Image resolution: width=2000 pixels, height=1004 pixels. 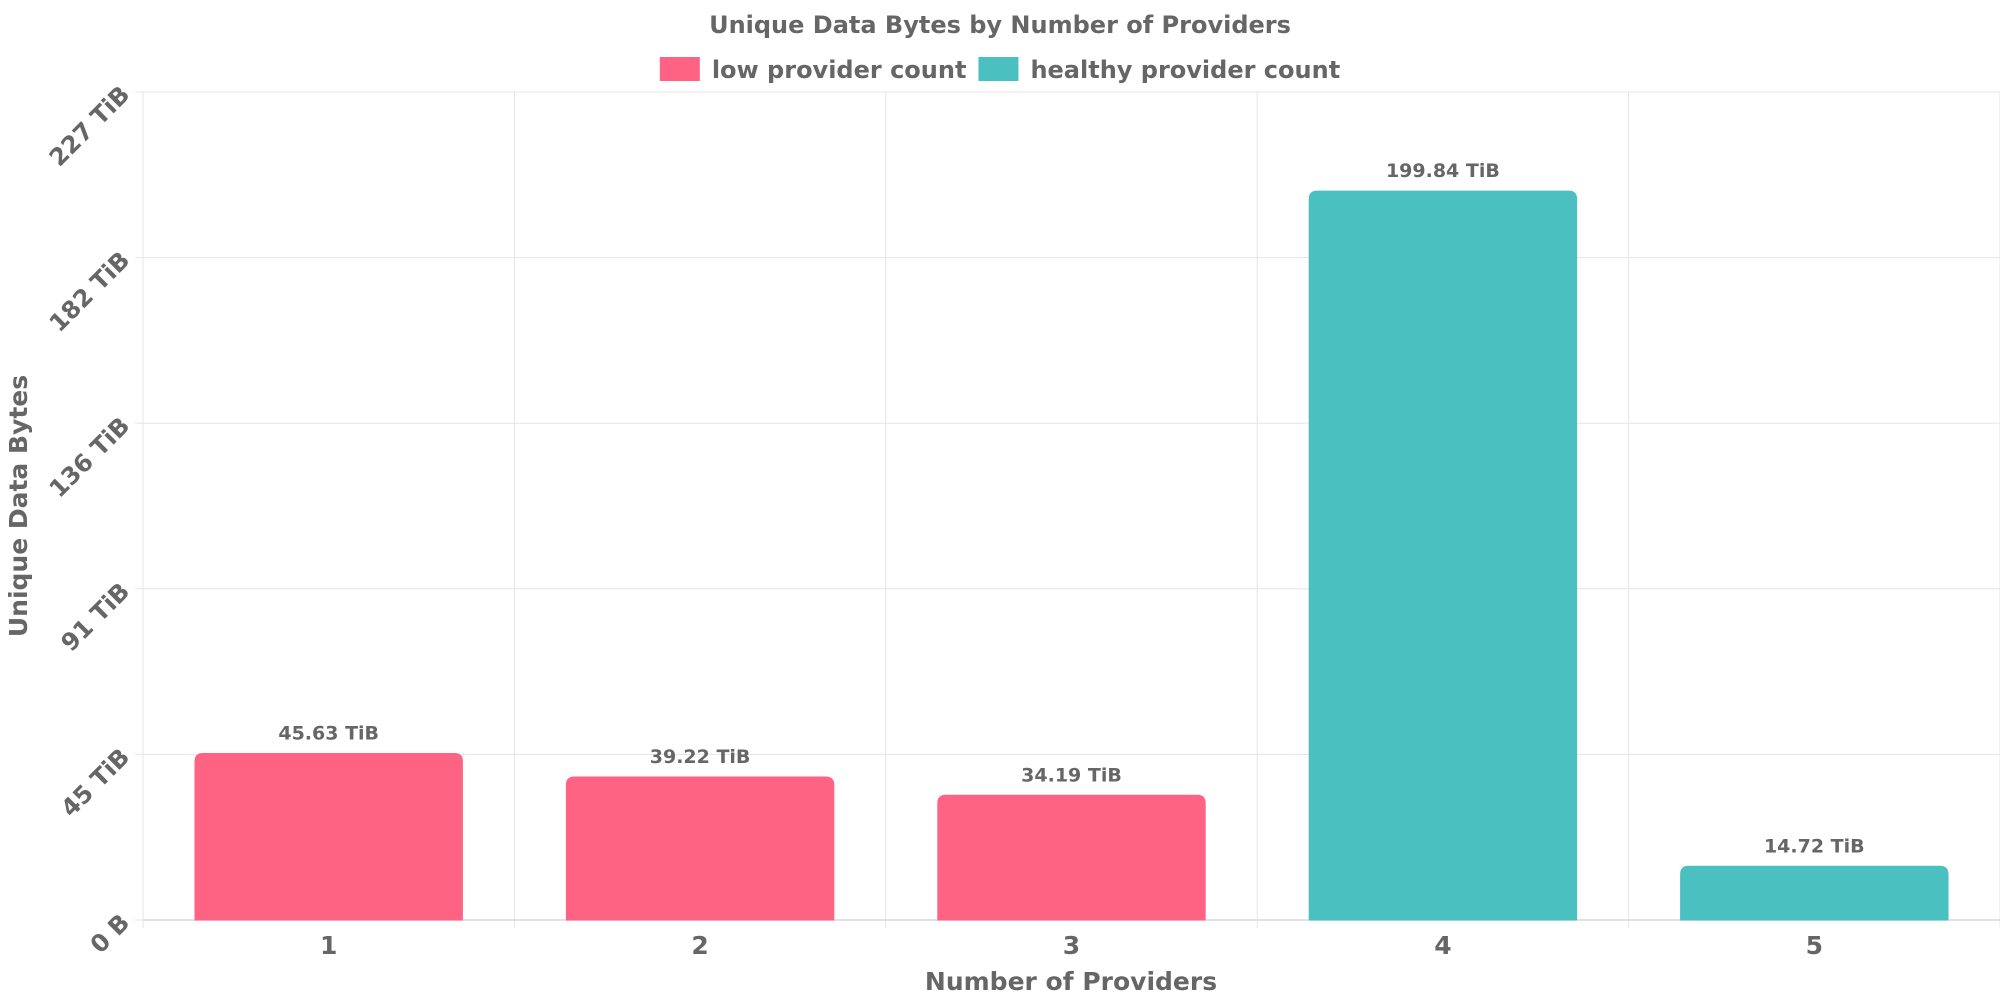 I want to click on legend-swatch-healthy, so click(x=998, y=69).